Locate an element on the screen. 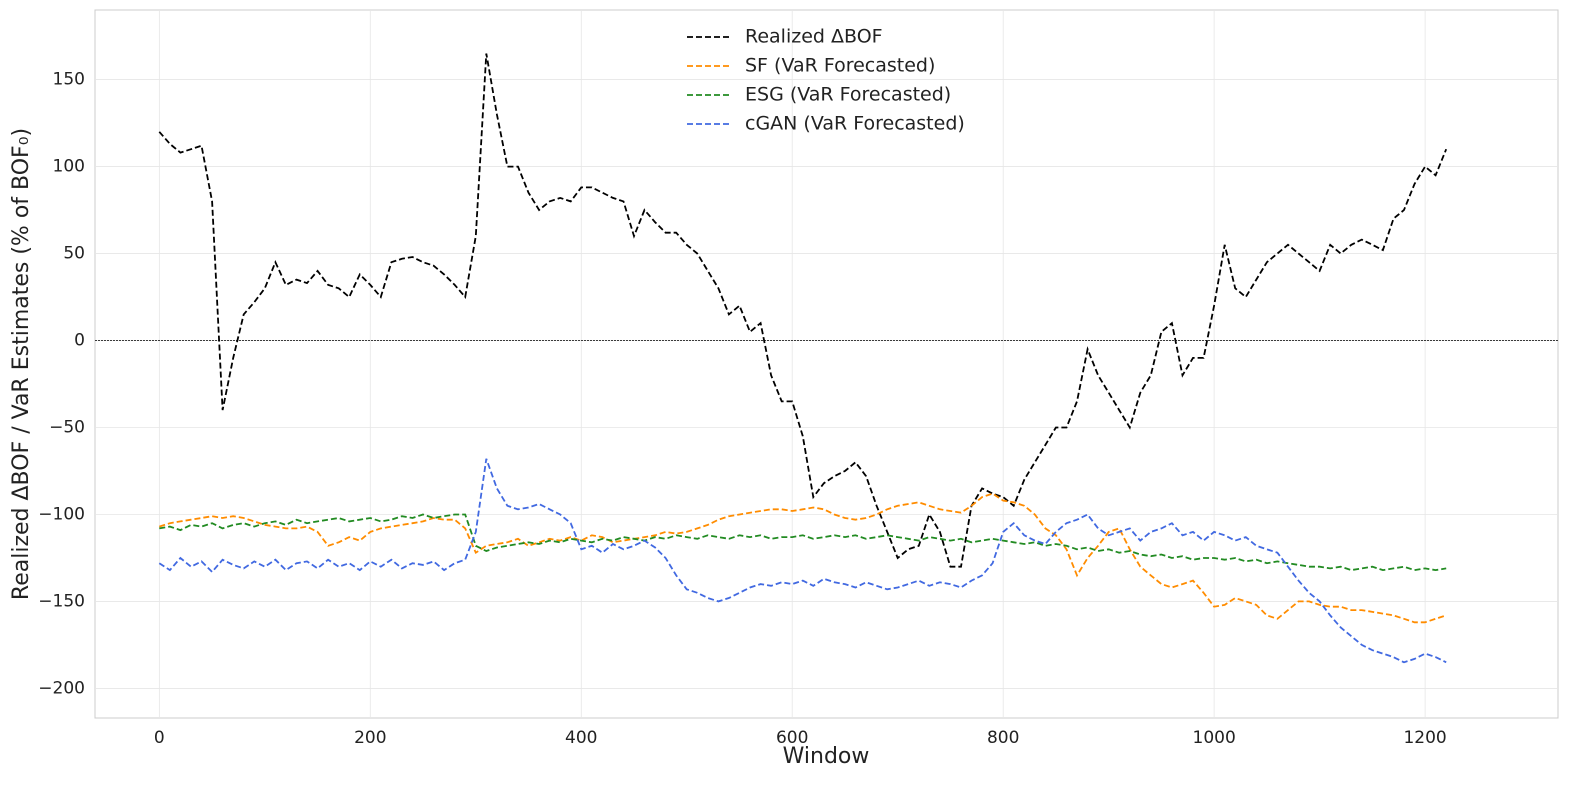 This screenshot has height=794, width=1589. x-tick-label: 1000 is located at coordinates (1214, 738).